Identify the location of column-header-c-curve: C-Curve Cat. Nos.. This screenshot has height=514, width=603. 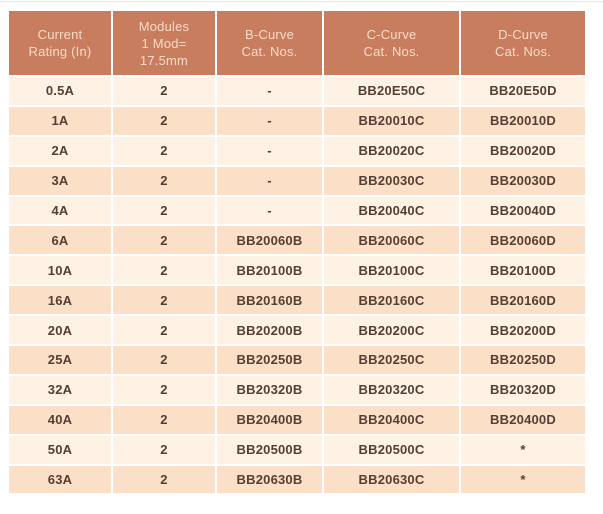
(391, 43).